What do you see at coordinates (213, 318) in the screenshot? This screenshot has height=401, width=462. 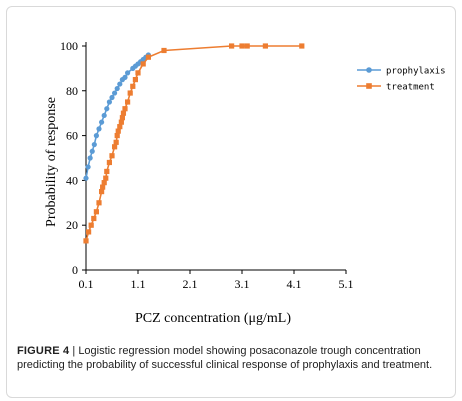 I see `x-axis-label: PCZ concentration (μg/mL)` at bounding box center [213, 318].